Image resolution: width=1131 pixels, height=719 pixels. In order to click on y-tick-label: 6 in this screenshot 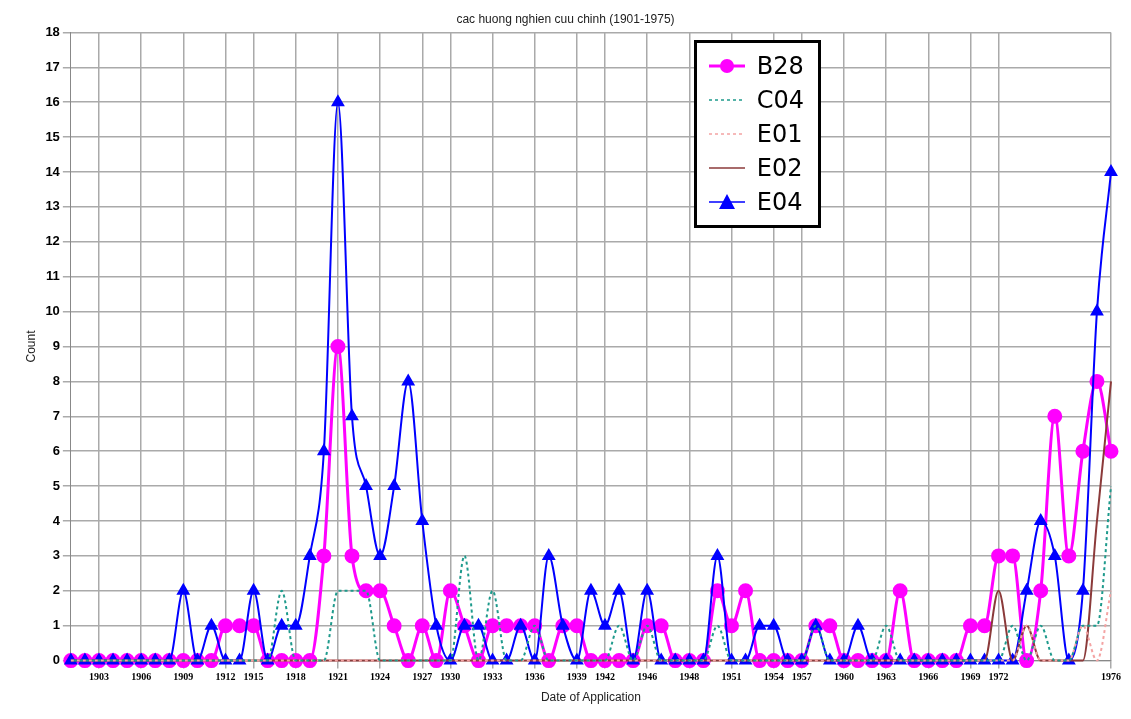, I will do `click(56, 450)`.